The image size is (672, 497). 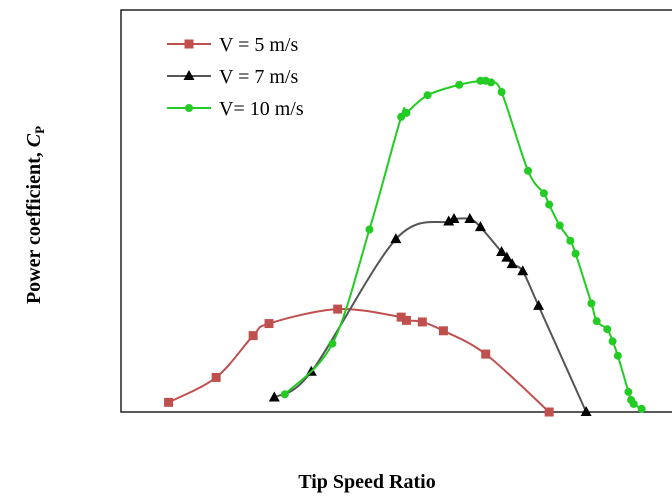 What do you see at coordinates (34, 225) in the screenshot?
I see `y-axis-title-main: Power coefficient,` at bounding box center [34, 225].